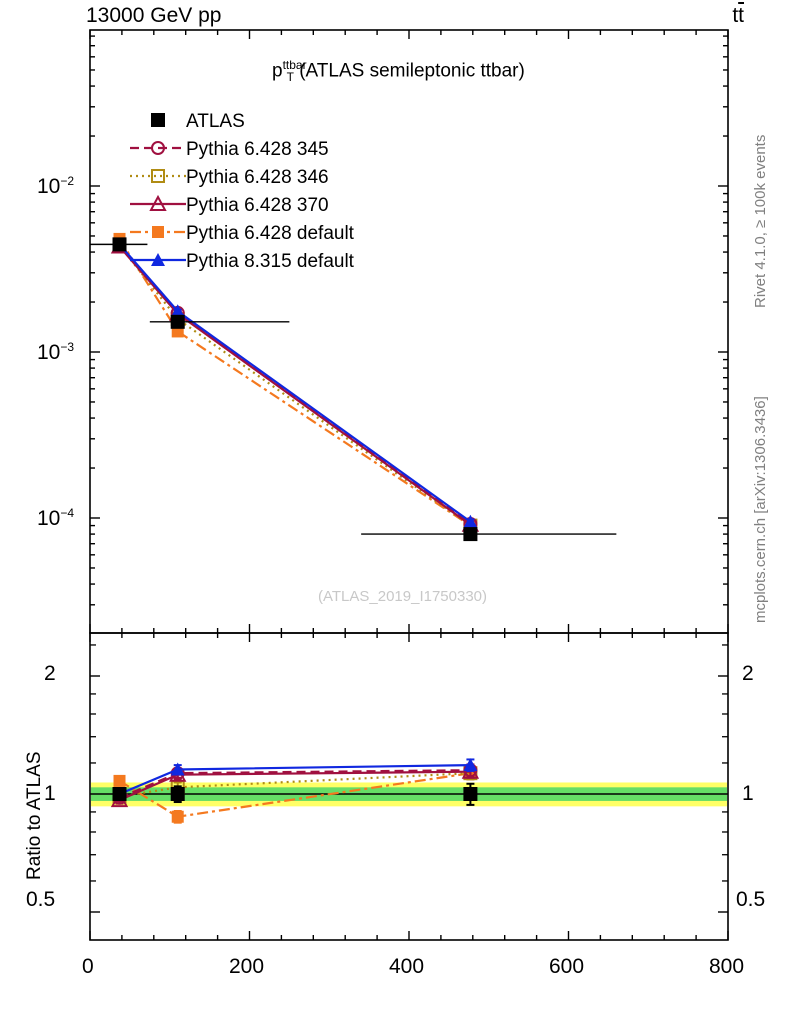 Image resolution: width=786 pixels, height=1024 pixels. Describe the element at coordinates (158, 189) in the screenshot. I see `legend-markers` at that location.